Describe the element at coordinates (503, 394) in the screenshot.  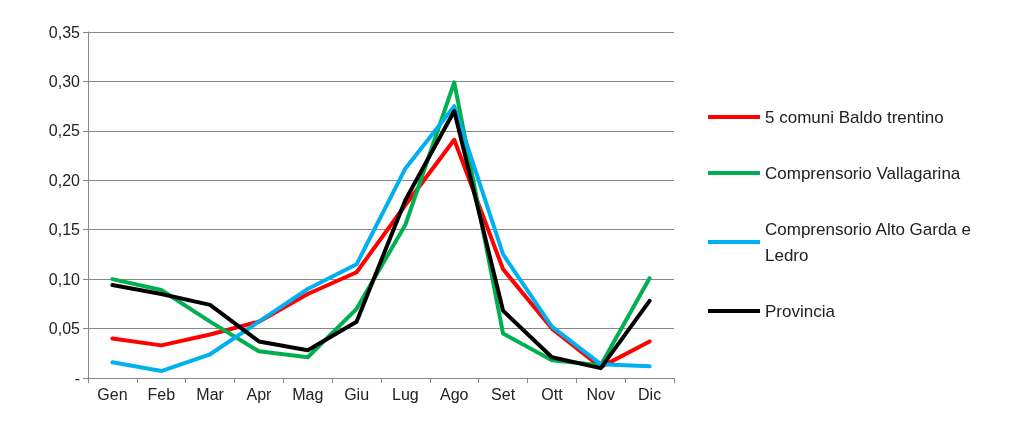
I see `x-tick-label: Set` at that location.